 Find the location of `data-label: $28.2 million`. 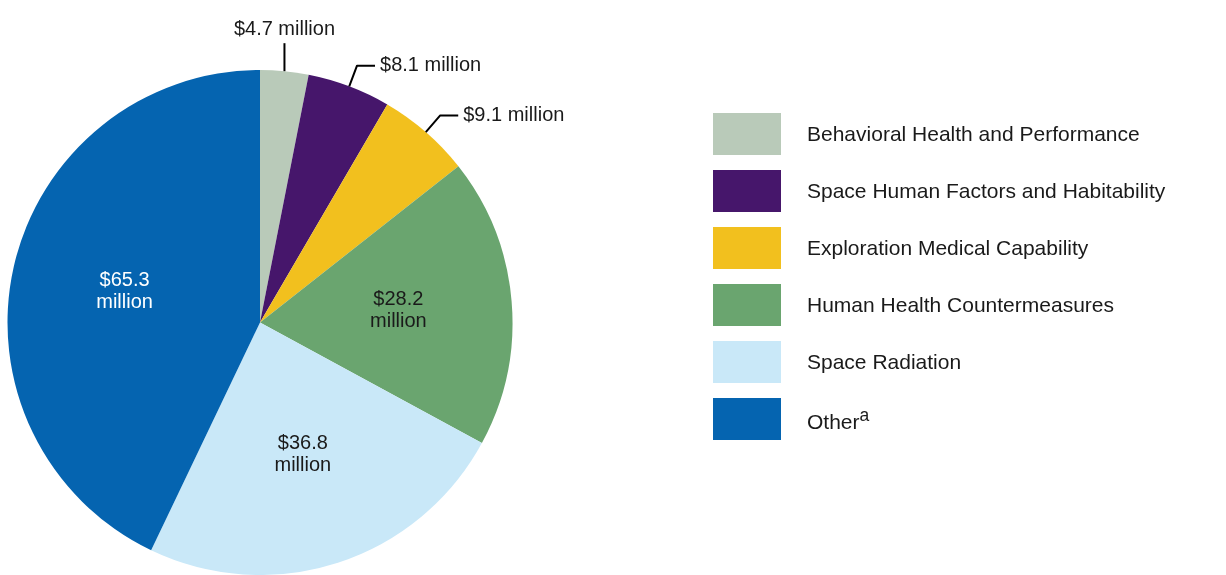

data-label: $28.2 million is located at coordinates (398, 309).